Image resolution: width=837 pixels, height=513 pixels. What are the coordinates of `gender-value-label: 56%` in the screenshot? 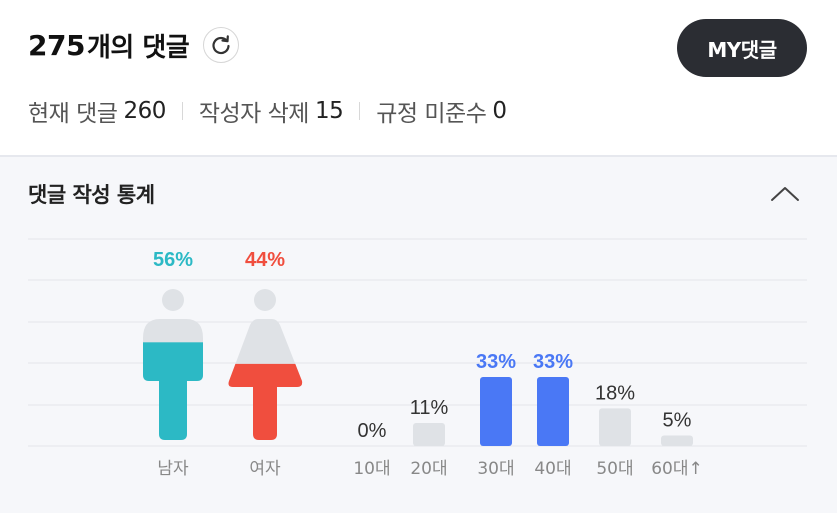 It's located at (173, 260).